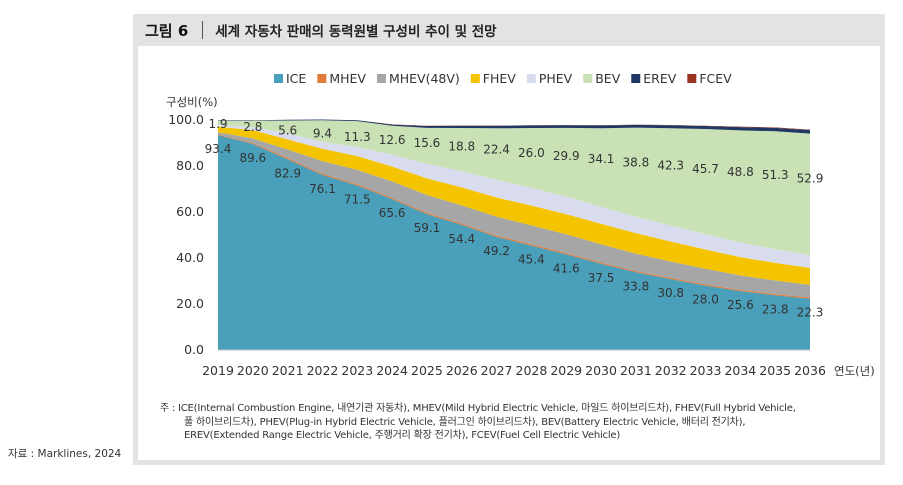  I want to click on bev-data-label: 9.4, so click(322, 134).